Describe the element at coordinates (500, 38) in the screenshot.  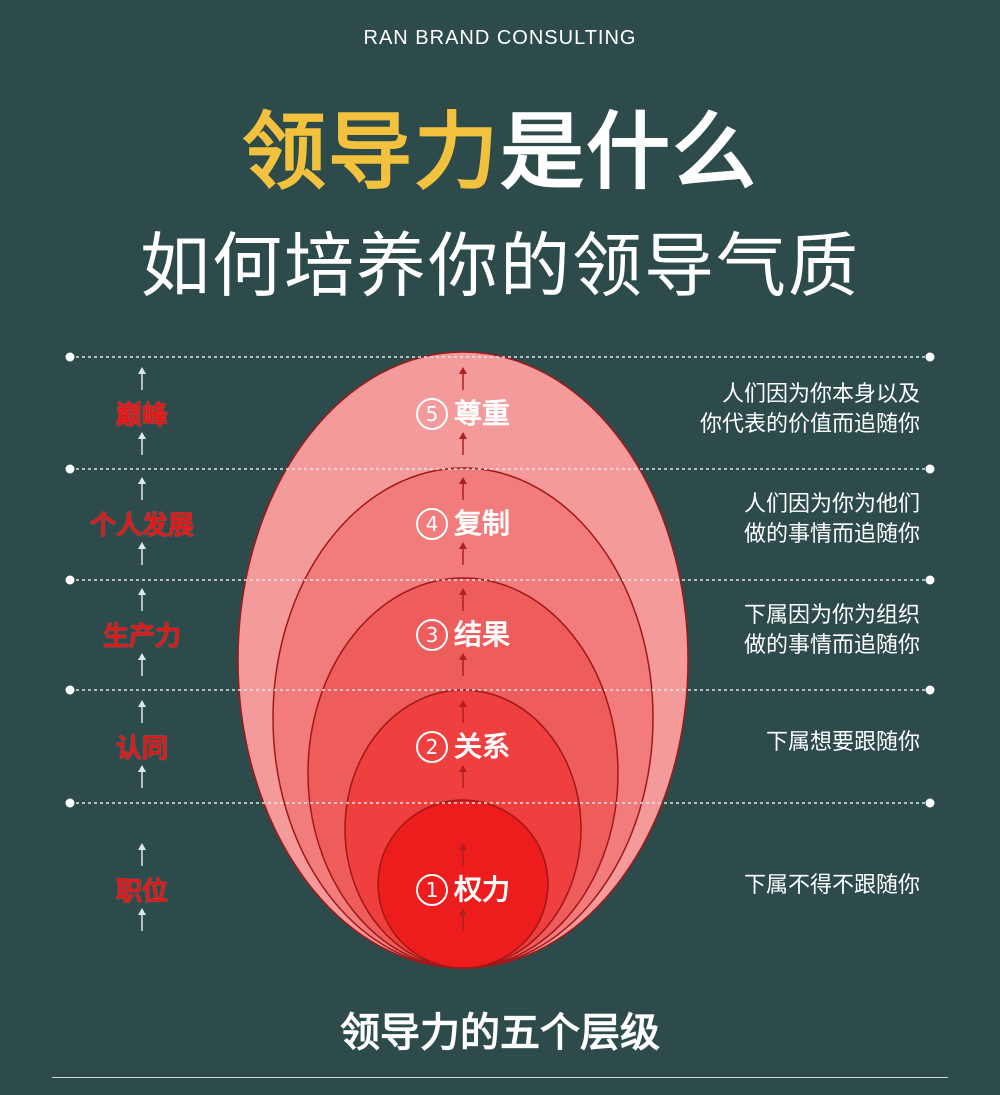
I see `brand-name: RAN BRAND CONSULTING` at that location.